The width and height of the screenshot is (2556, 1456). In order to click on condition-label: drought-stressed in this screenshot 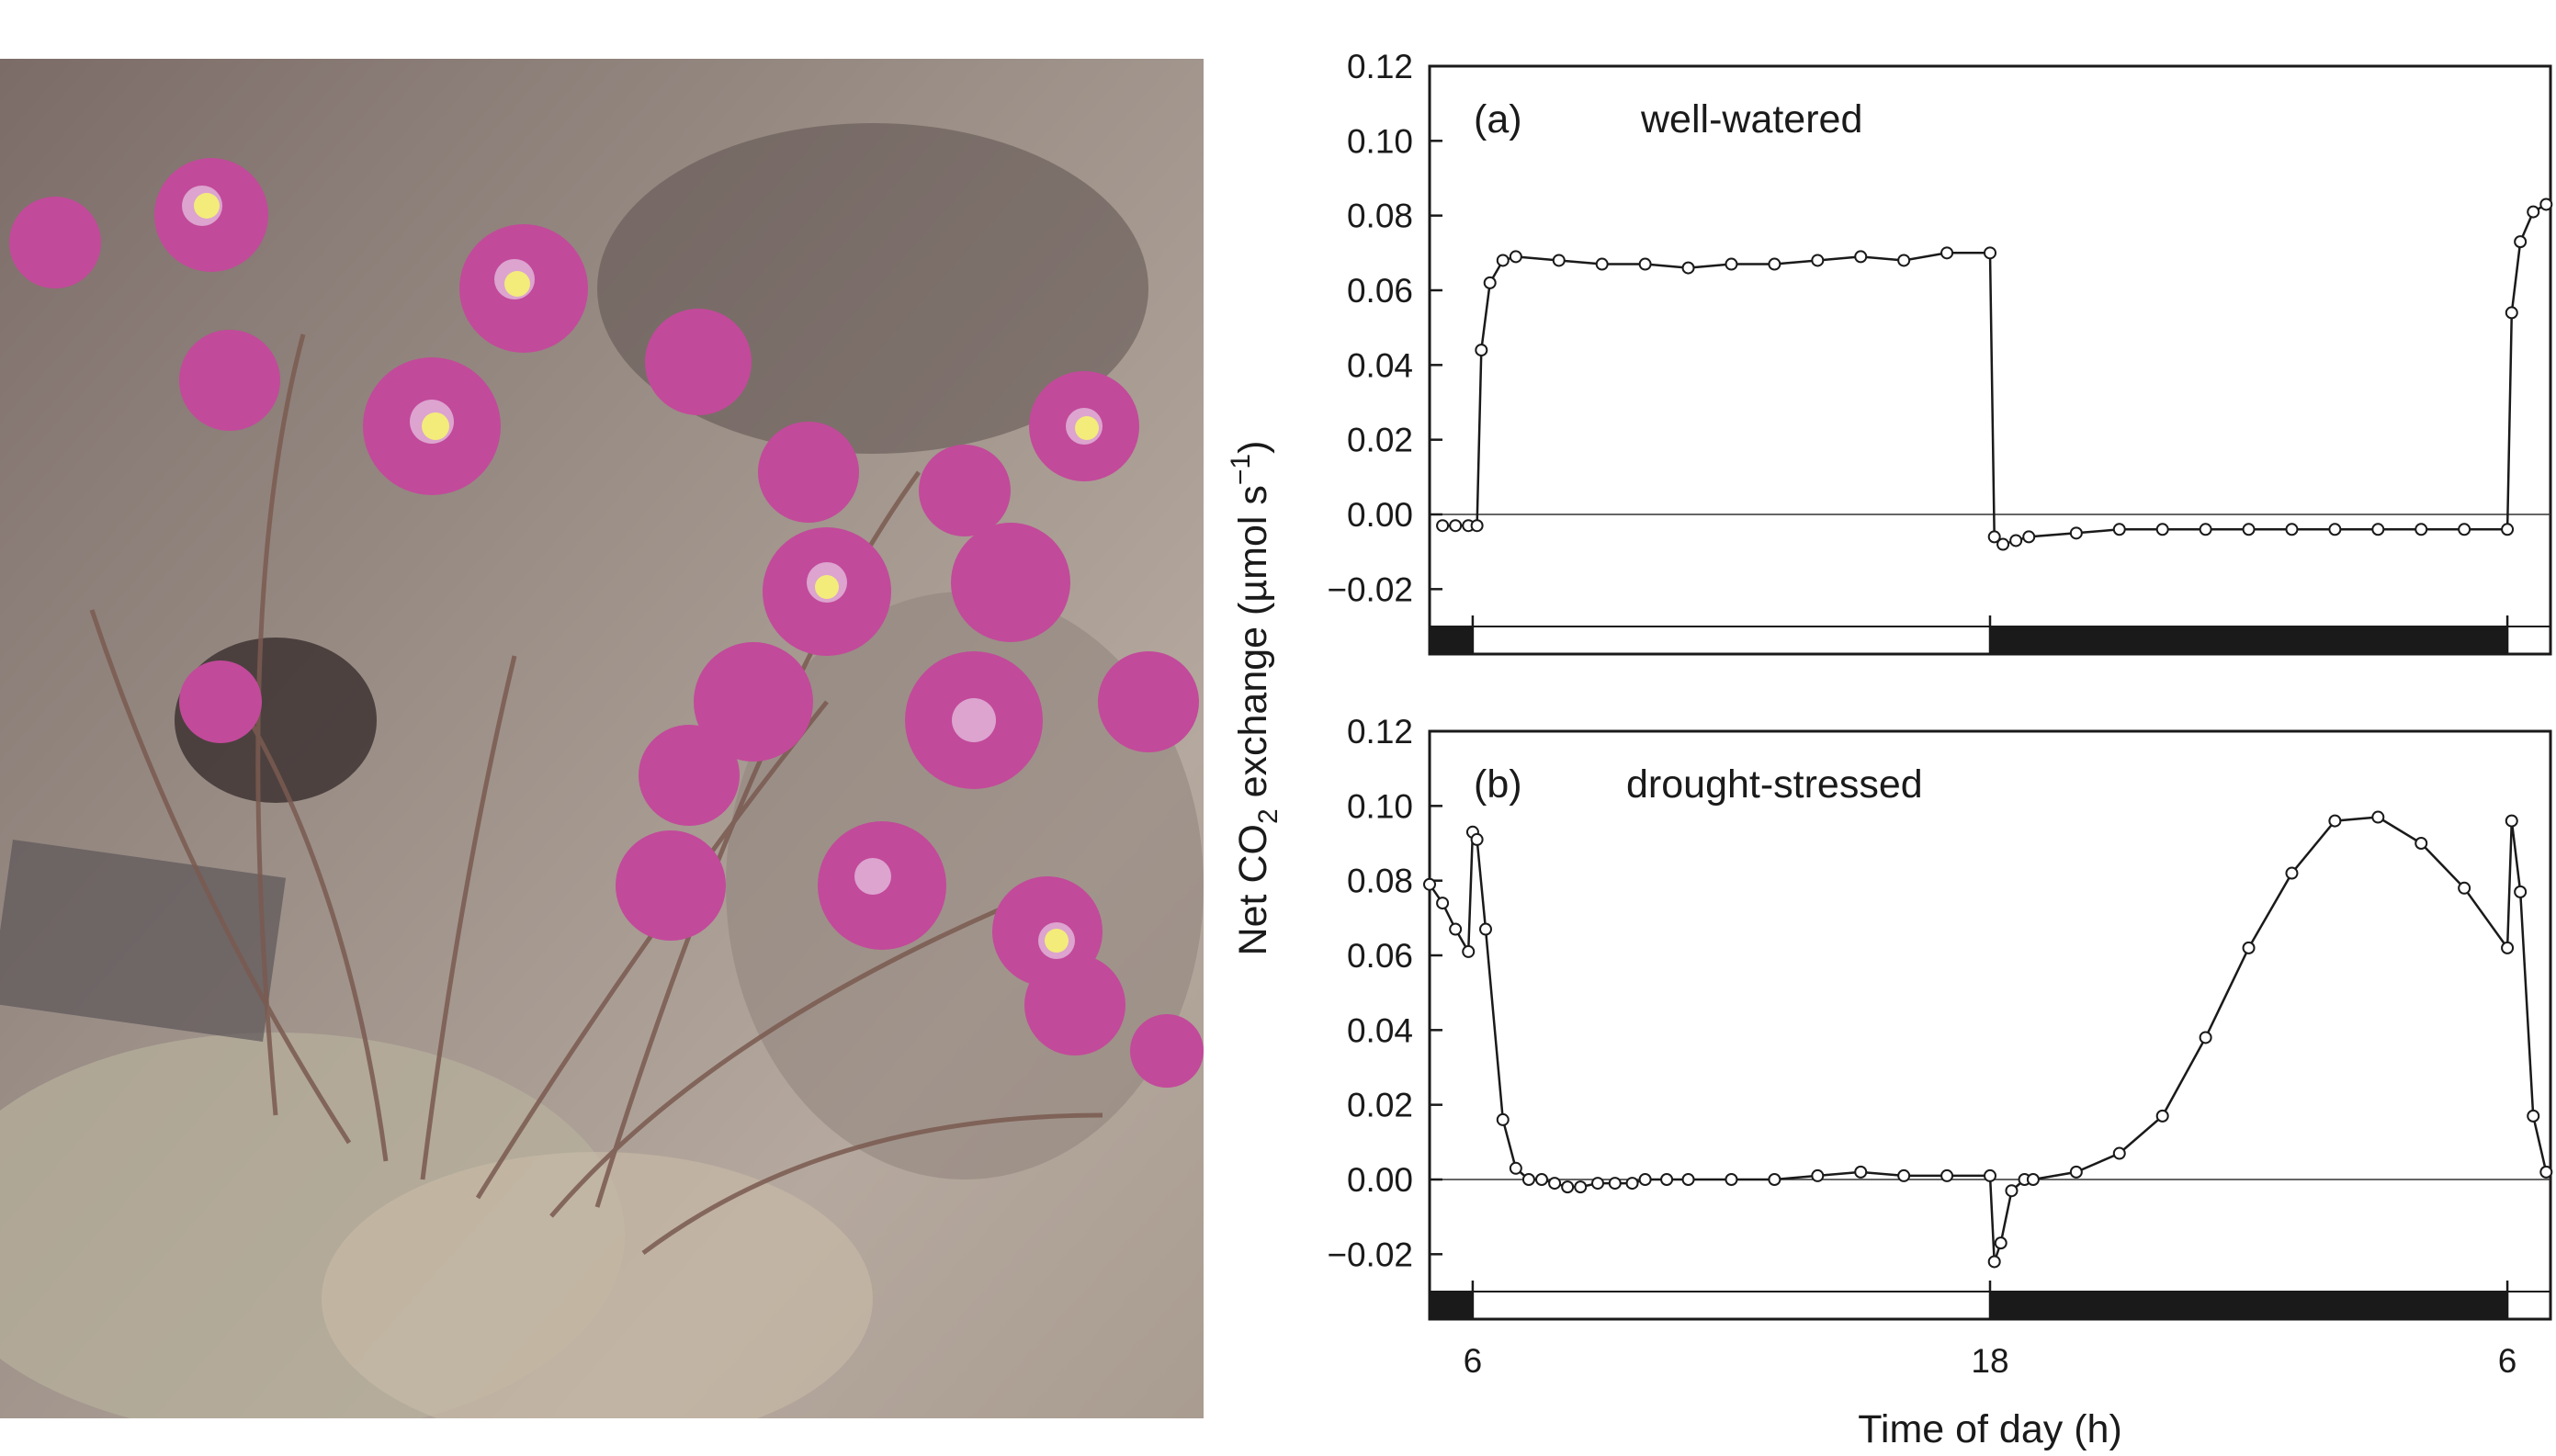, I will do `click(1774, 784)`.